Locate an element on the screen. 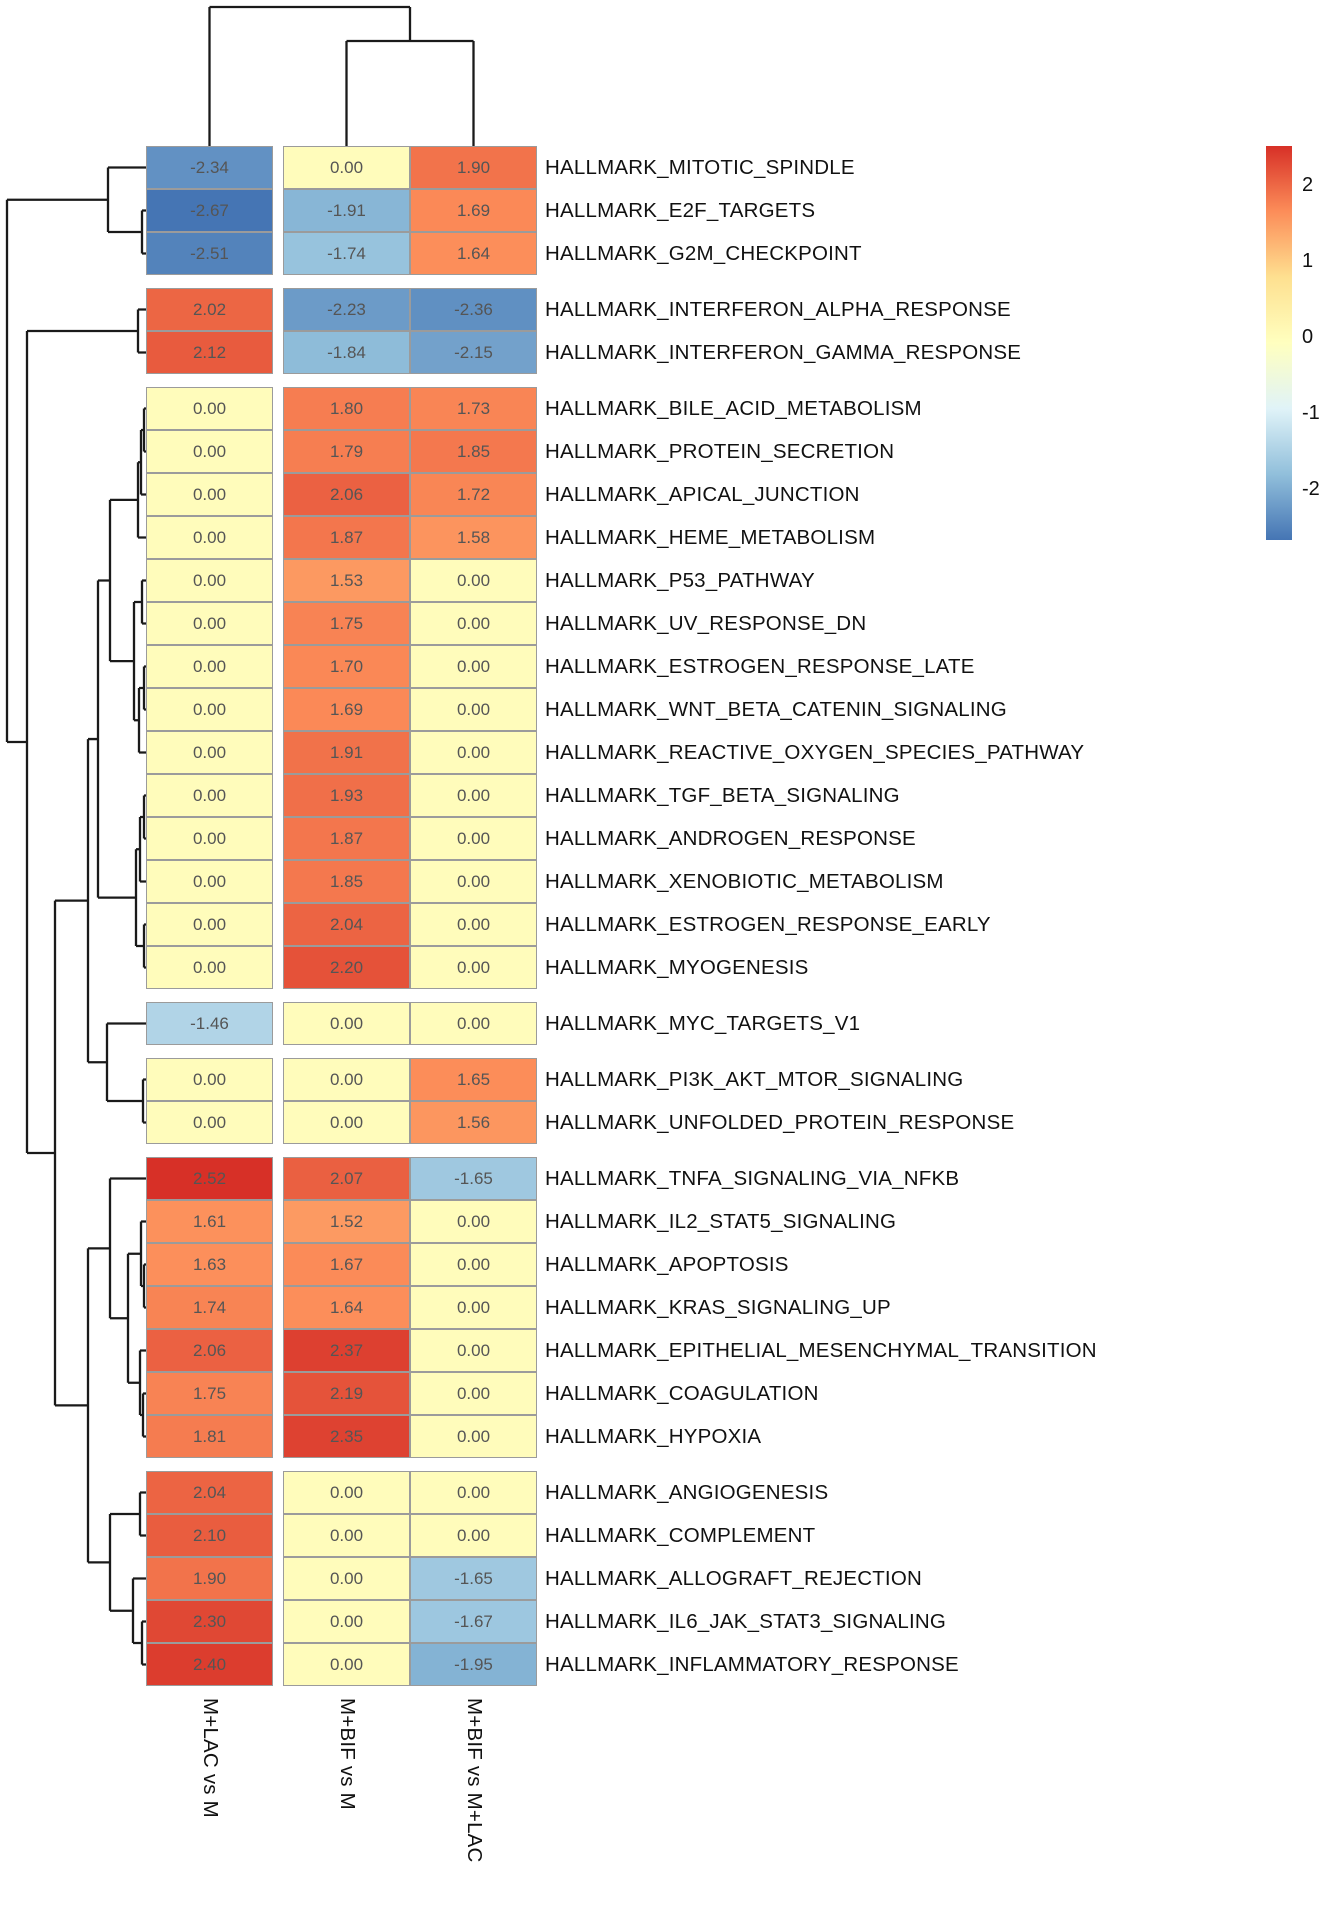 The image size is (1344, 1920). heatmap-cell: -2.67 is located at coordinates (209, 210).